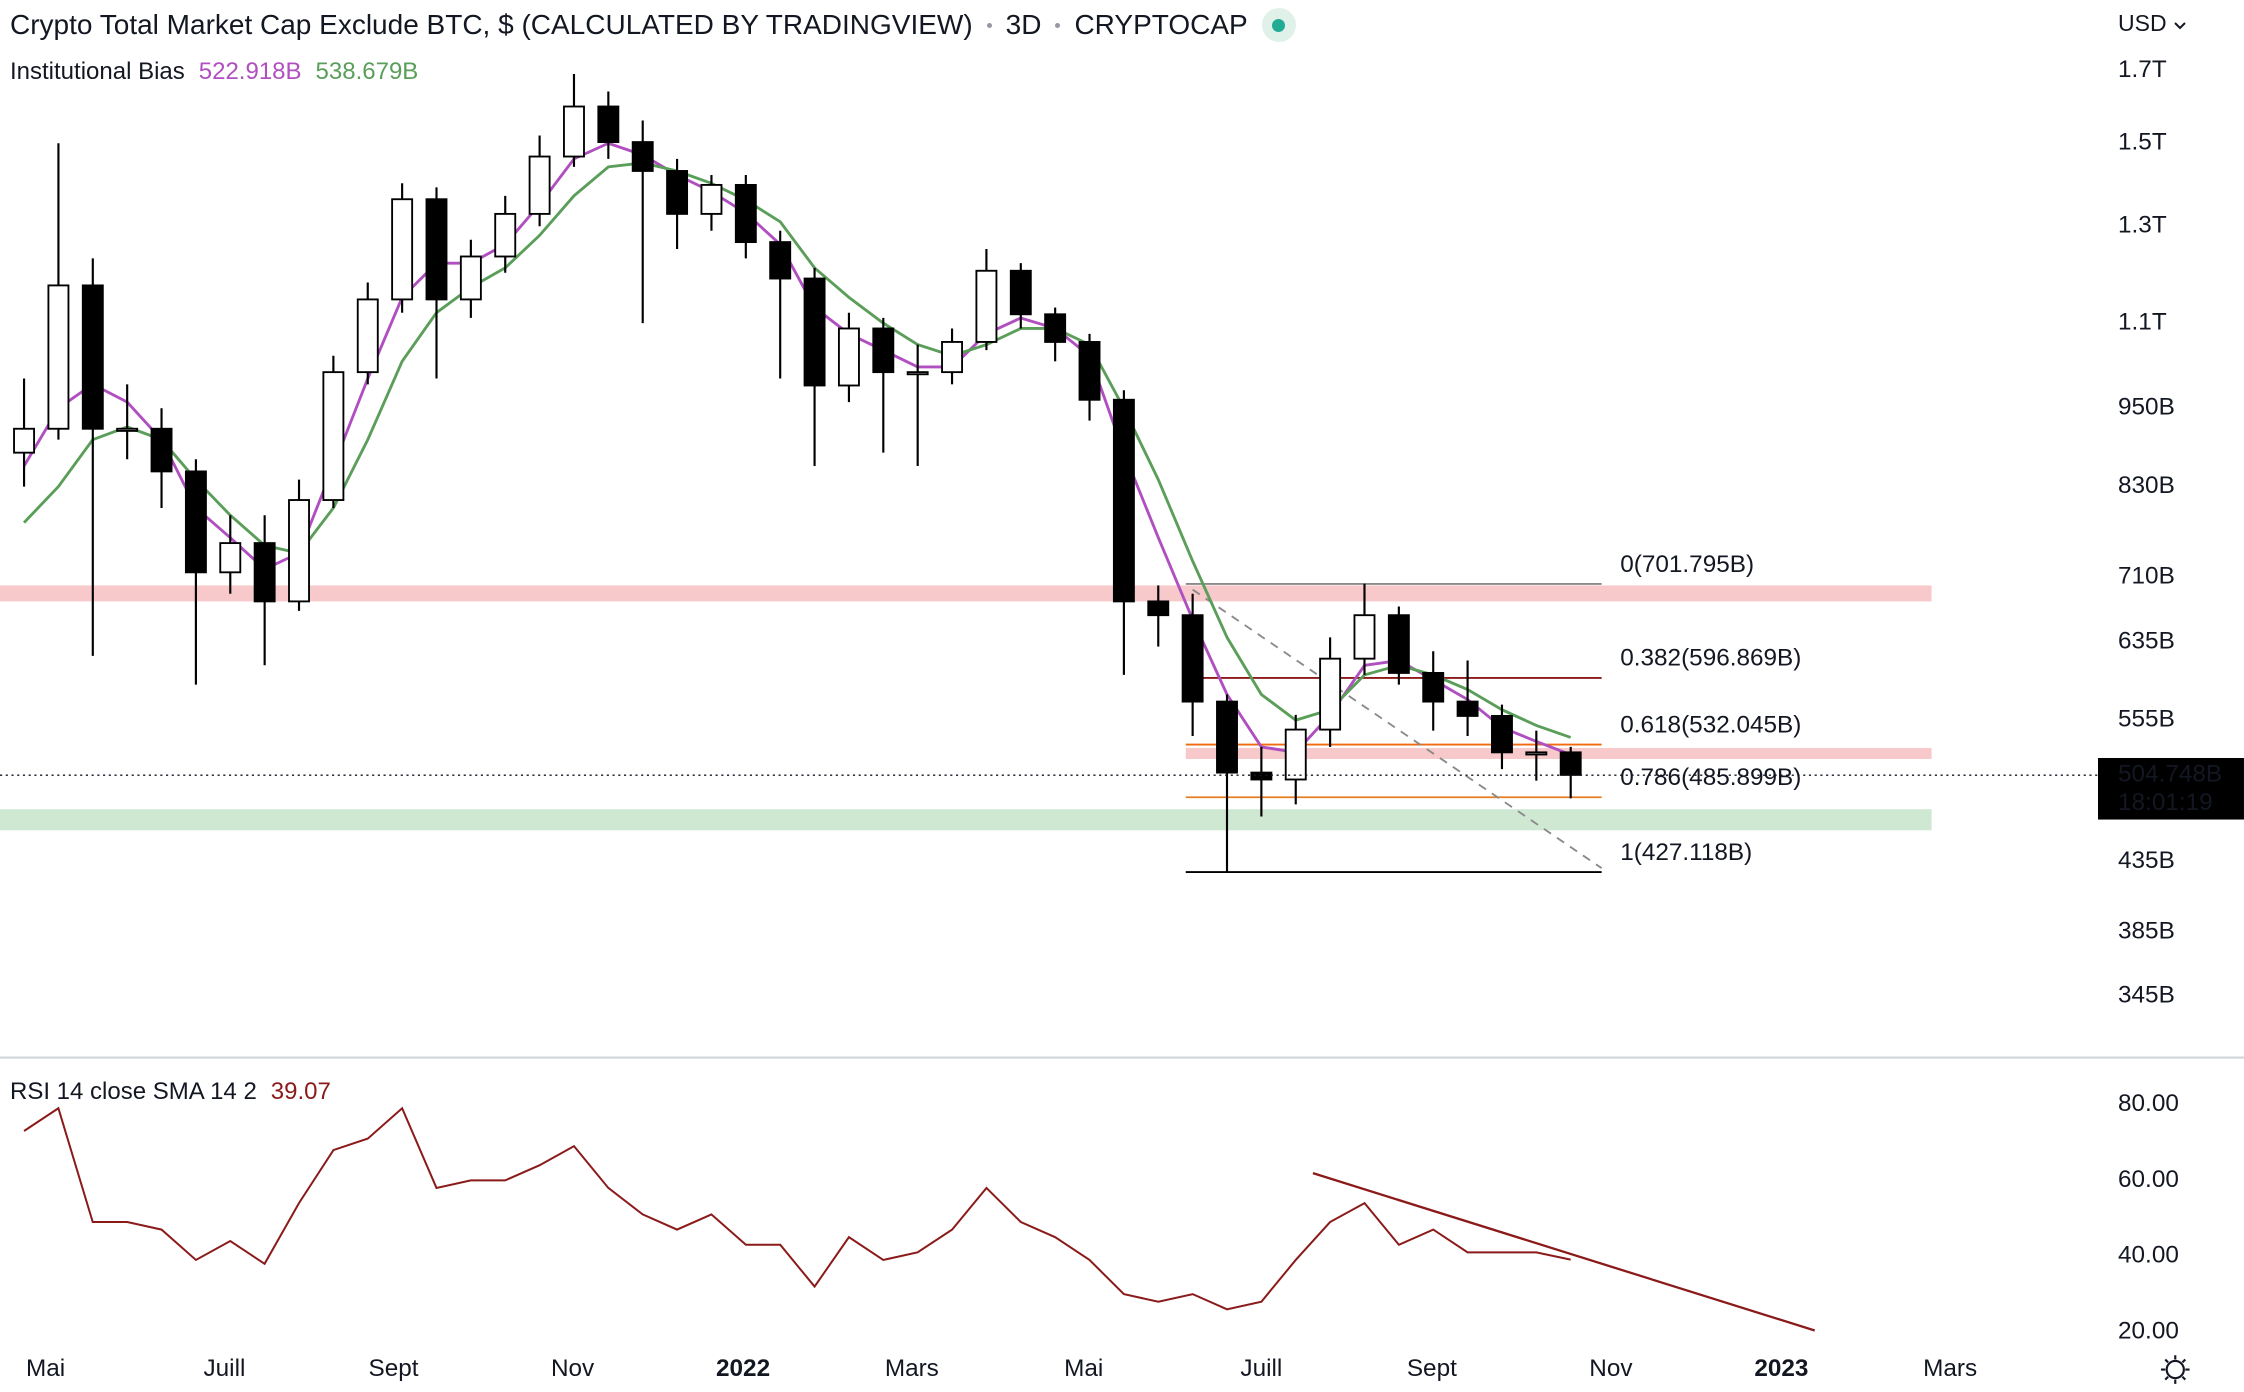  I want to click on settings-icon, so click(2175, 1369).